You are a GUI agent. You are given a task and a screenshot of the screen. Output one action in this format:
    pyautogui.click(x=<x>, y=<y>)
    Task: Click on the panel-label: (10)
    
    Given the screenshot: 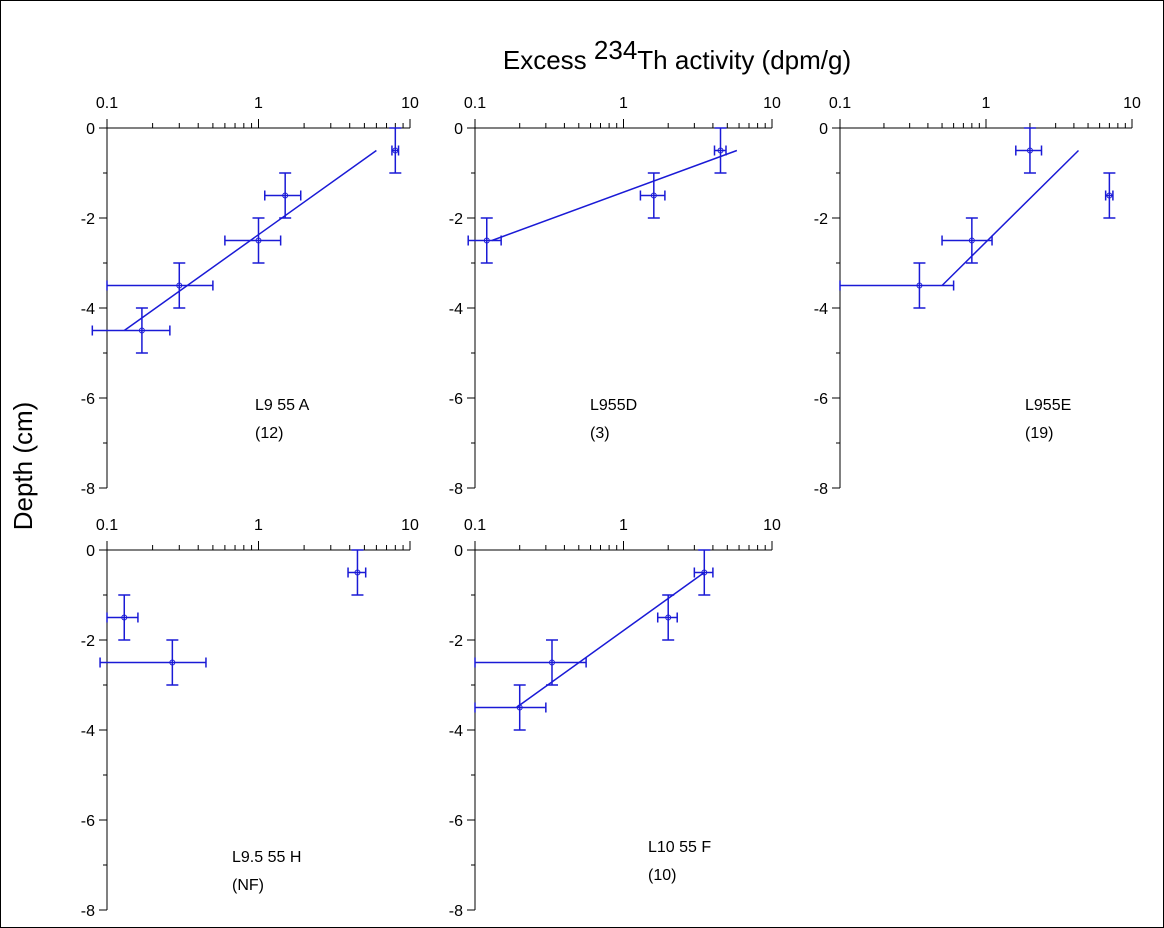 What is the action you would take?
    pyautogui.click(x=662, y=875)
    